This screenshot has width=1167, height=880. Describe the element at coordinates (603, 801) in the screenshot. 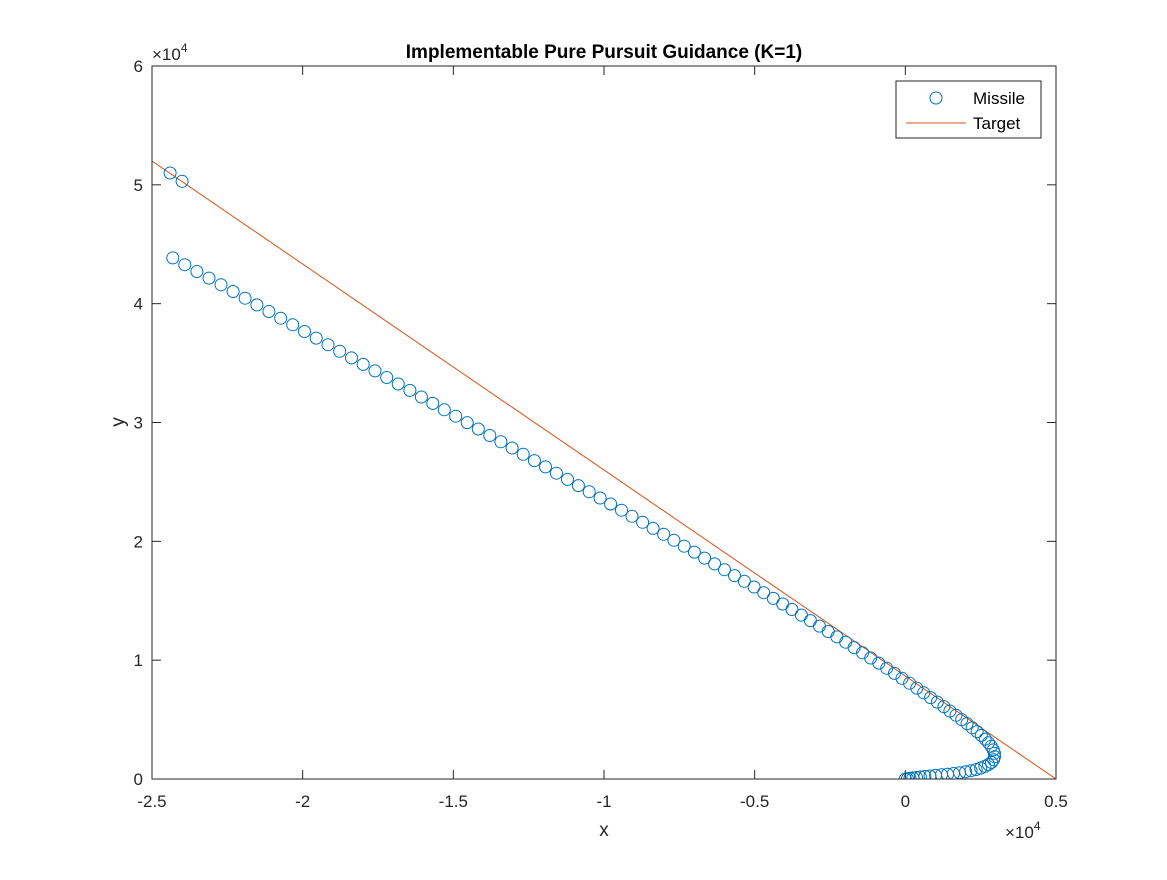

I see `x-tick-label: -1` at that location.